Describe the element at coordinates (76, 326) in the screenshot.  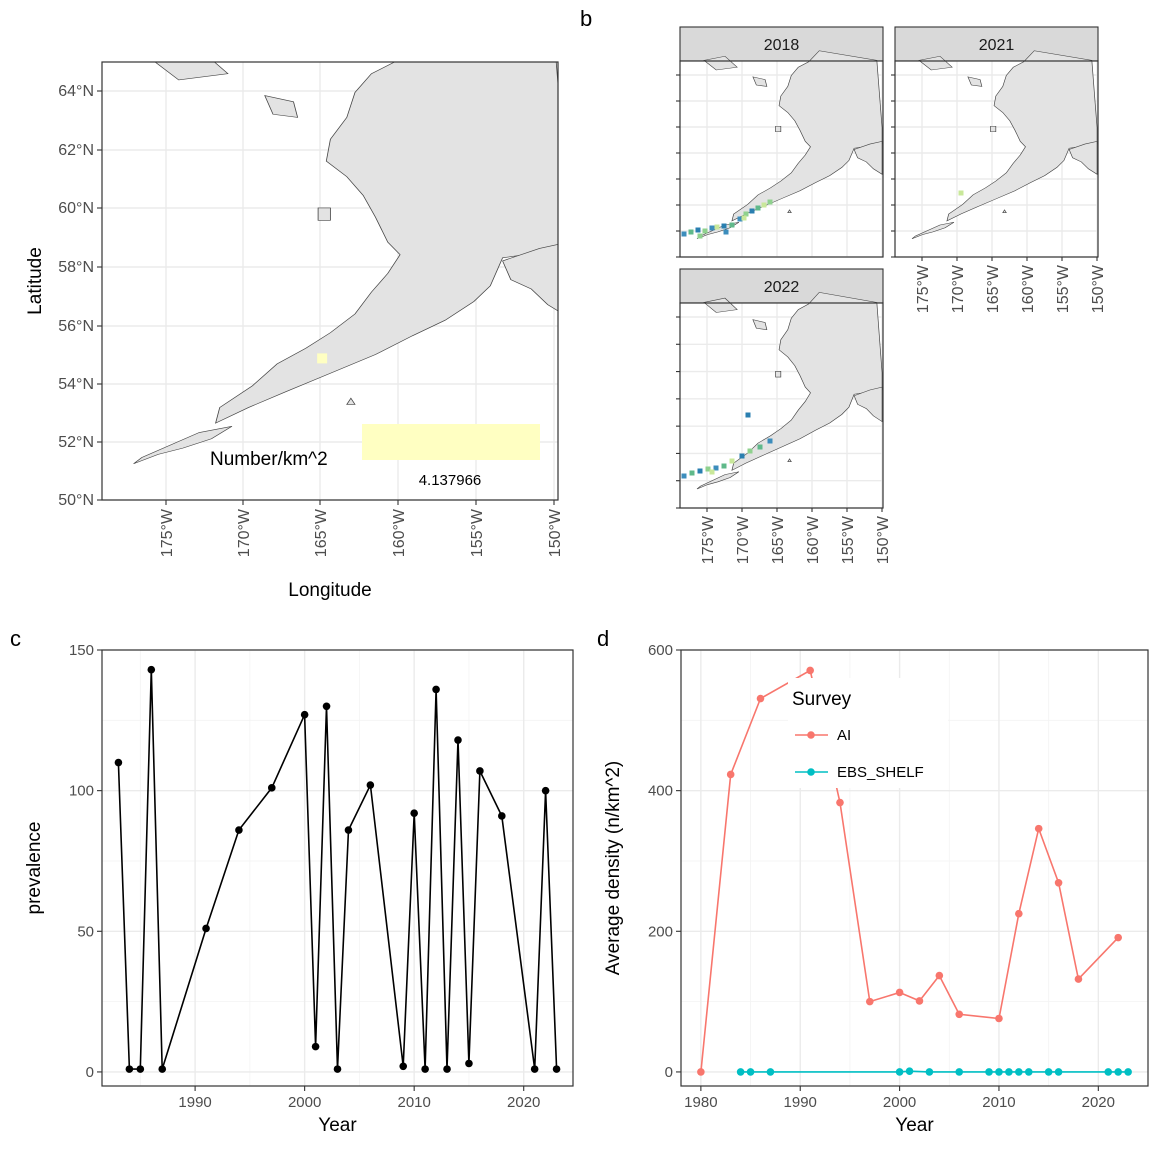
I see `panel-a-y-tick-label: 56°N` at that location.